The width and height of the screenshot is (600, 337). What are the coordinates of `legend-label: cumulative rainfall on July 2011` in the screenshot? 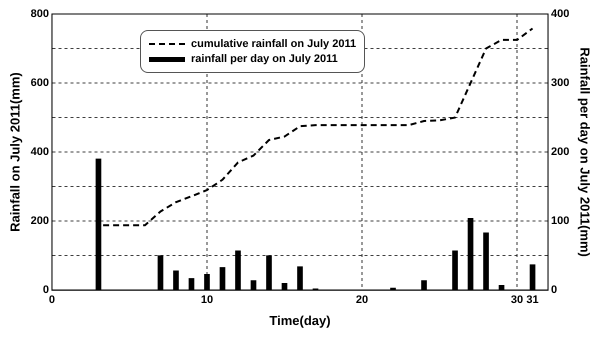 It's located at (273, 44).